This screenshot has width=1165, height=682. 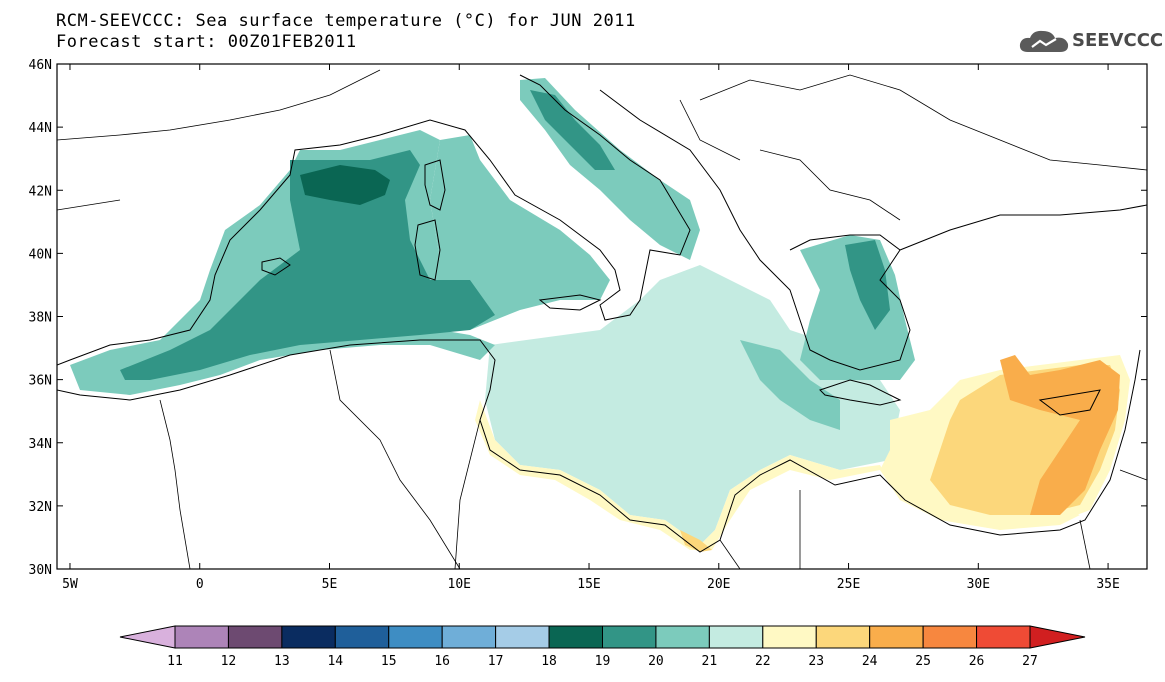 What do you see at coordinates (1030, 661) in the screenshot?
I see `colorbar-label: 27` at bounding box center [1030, 661].